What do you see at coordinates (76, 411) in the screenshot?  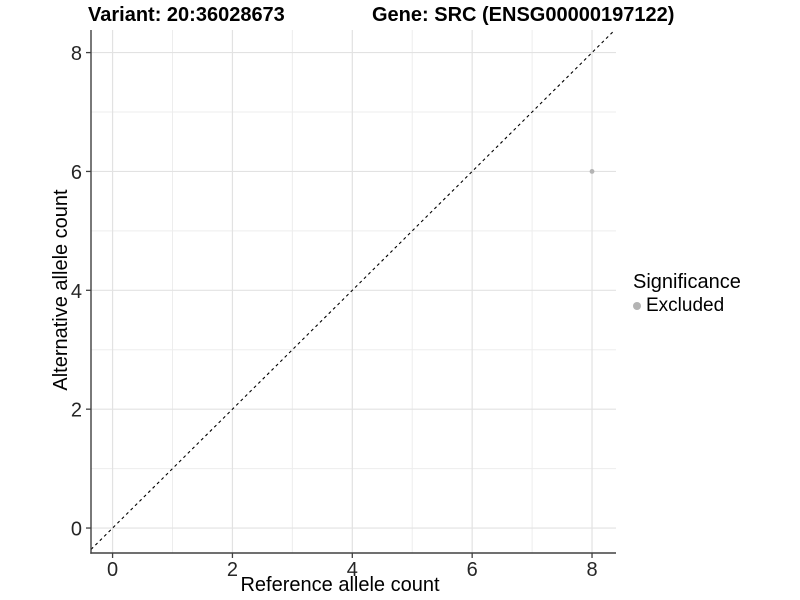 I see `y-tick-label: 2` at bounding box center [76, 411].